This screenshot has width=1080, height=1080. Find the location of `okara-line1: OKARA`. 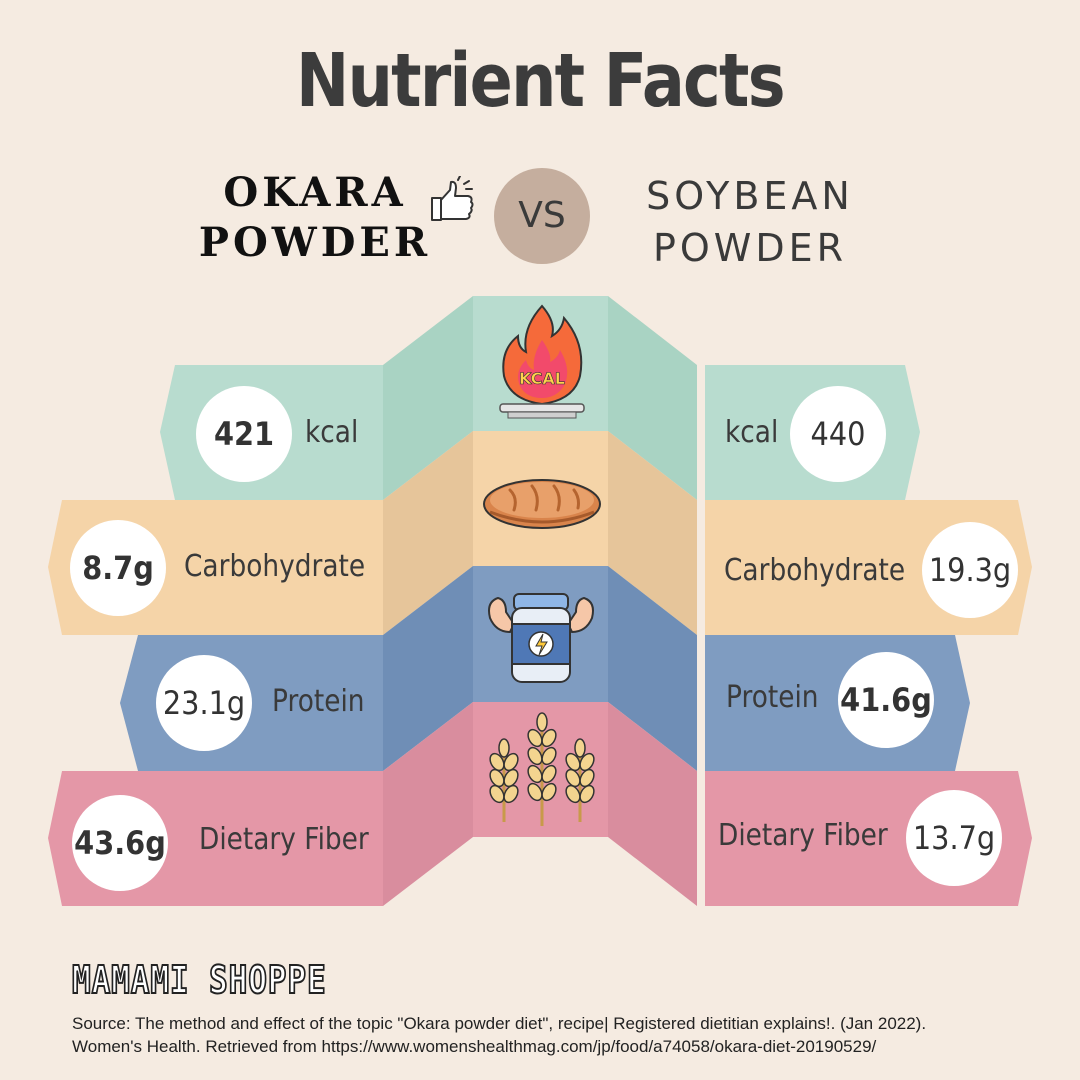

okara-line1: OKARA is located at coordinates (315, 192).